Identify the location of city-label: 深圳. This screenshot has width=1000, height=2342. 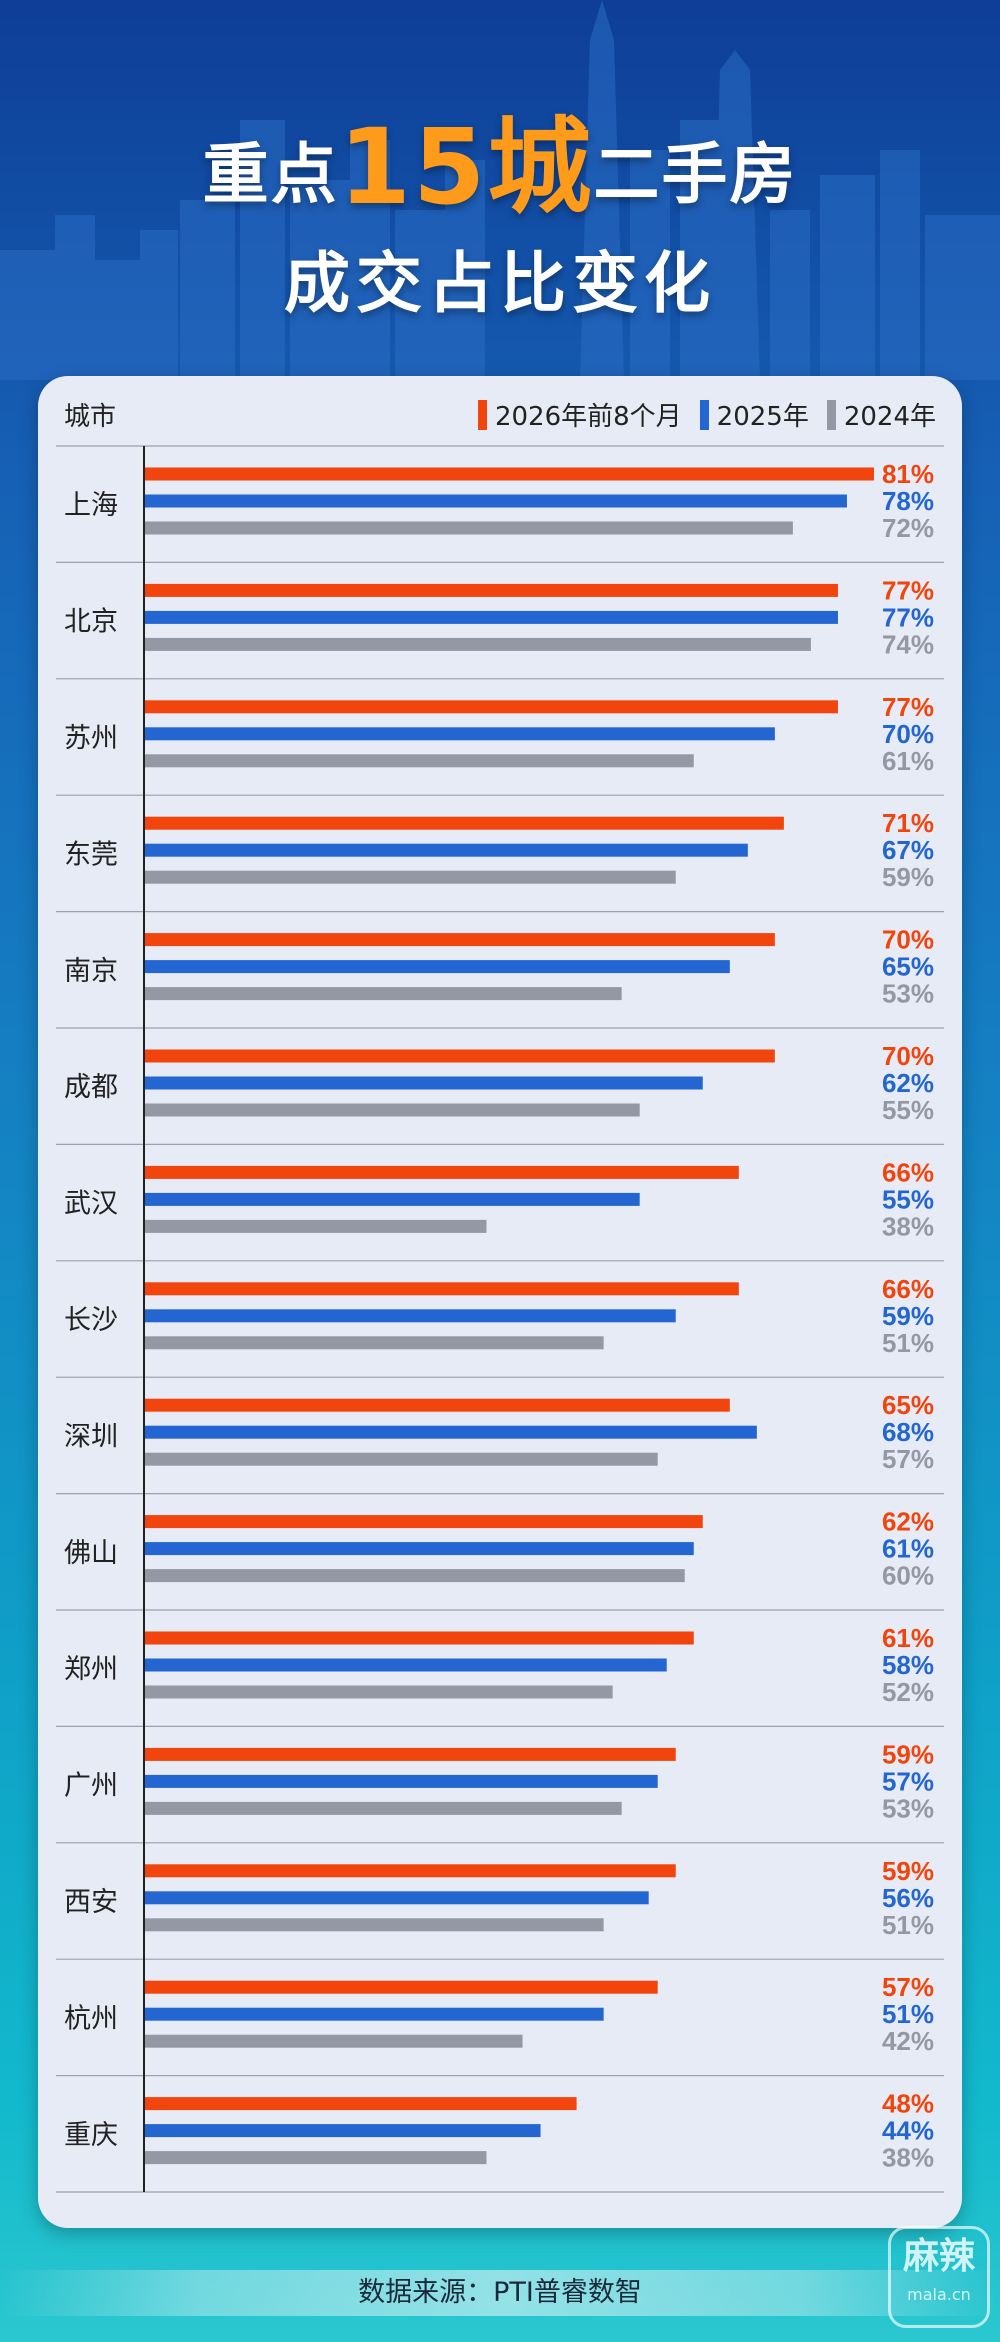
(91, 1436).